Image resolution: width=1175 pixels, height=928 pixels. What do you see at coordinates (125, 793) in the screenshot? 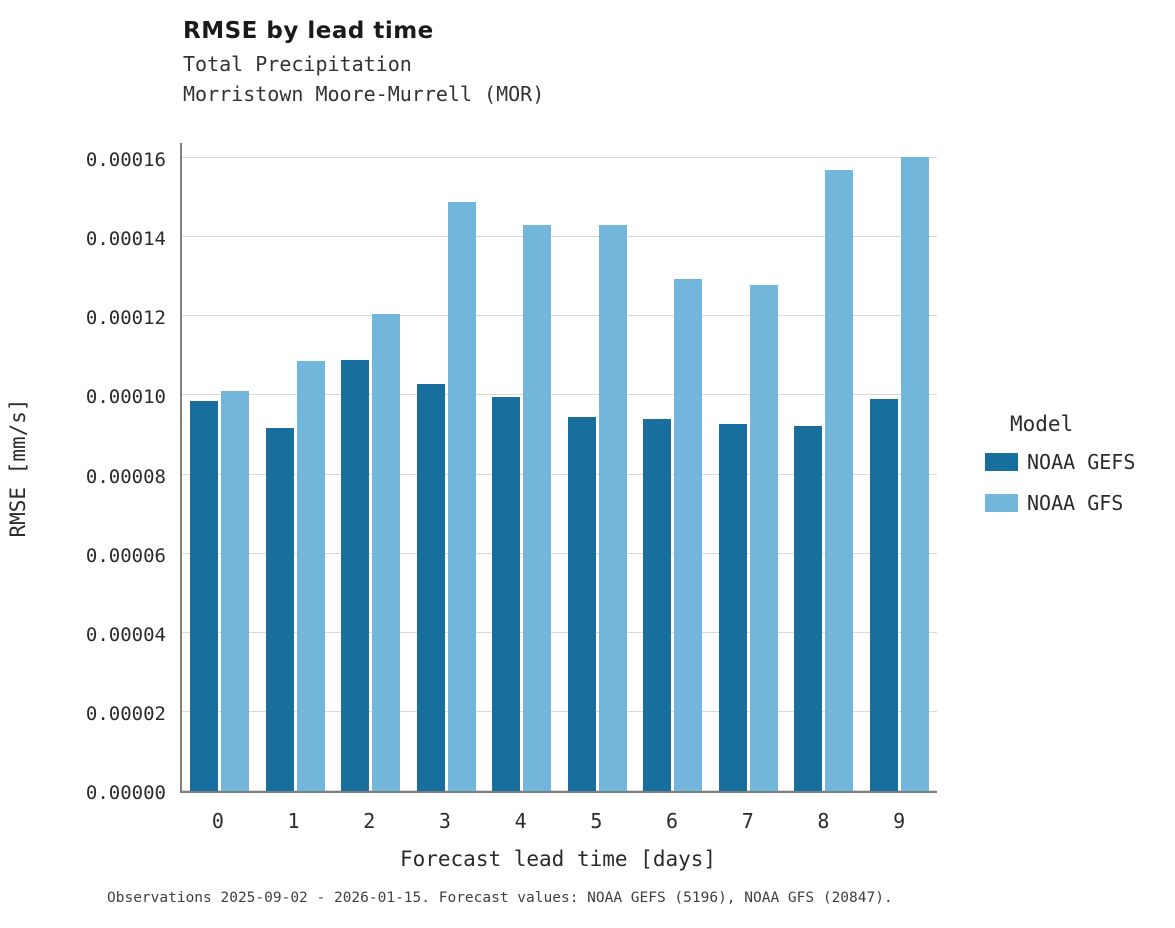
I see `y-tick-label: 0.00000` at bounding box center [125, 793].